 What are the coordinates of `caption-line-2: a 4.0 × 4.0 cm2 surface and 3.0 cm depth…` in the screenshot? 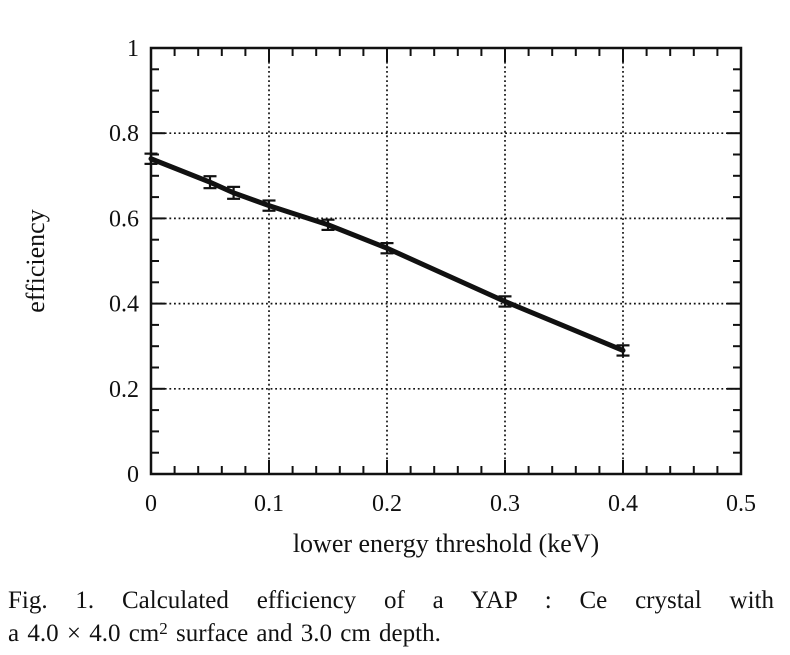 It's located at (391, 633).